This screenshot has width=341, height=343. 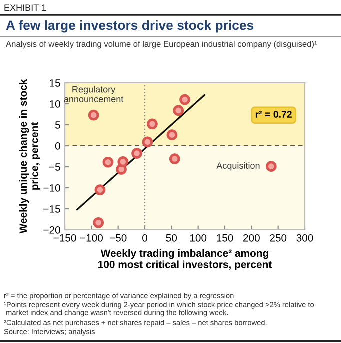 I want to click on annotation: Regulatory announcement, so click(x=94, y=94).